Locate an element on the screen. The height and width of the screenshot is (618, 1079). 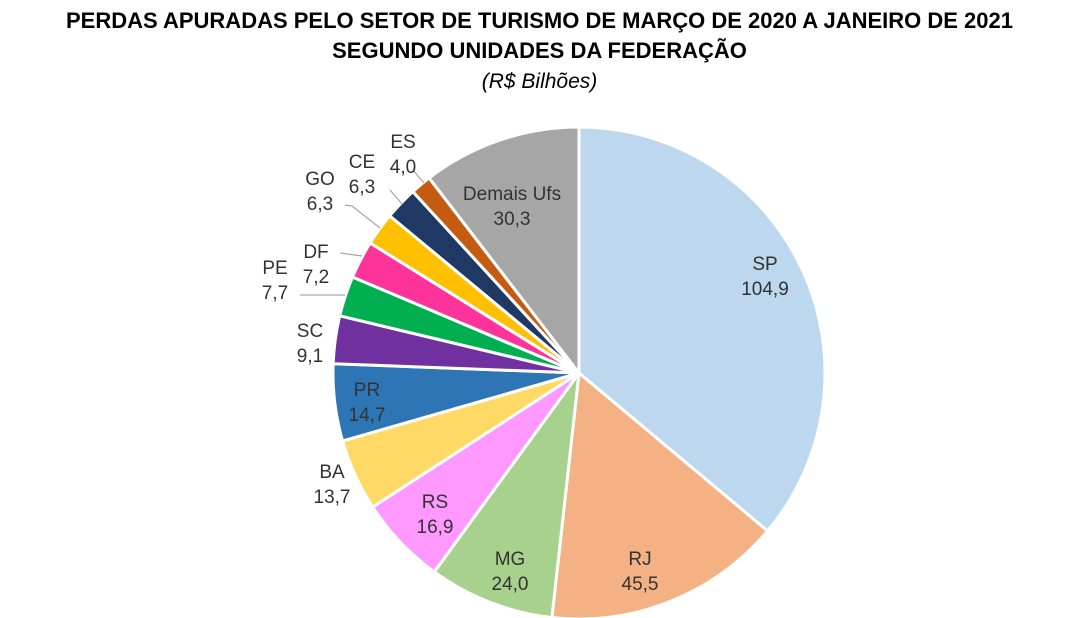
slice-name-label-sp: SP is located at coordinates (764, 264).